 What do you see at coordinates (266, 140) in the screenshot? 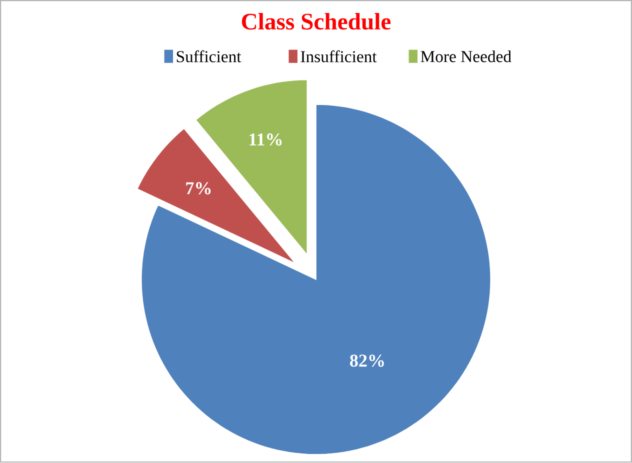
I see `data-label: 11%` at bounding box center [266, 140].